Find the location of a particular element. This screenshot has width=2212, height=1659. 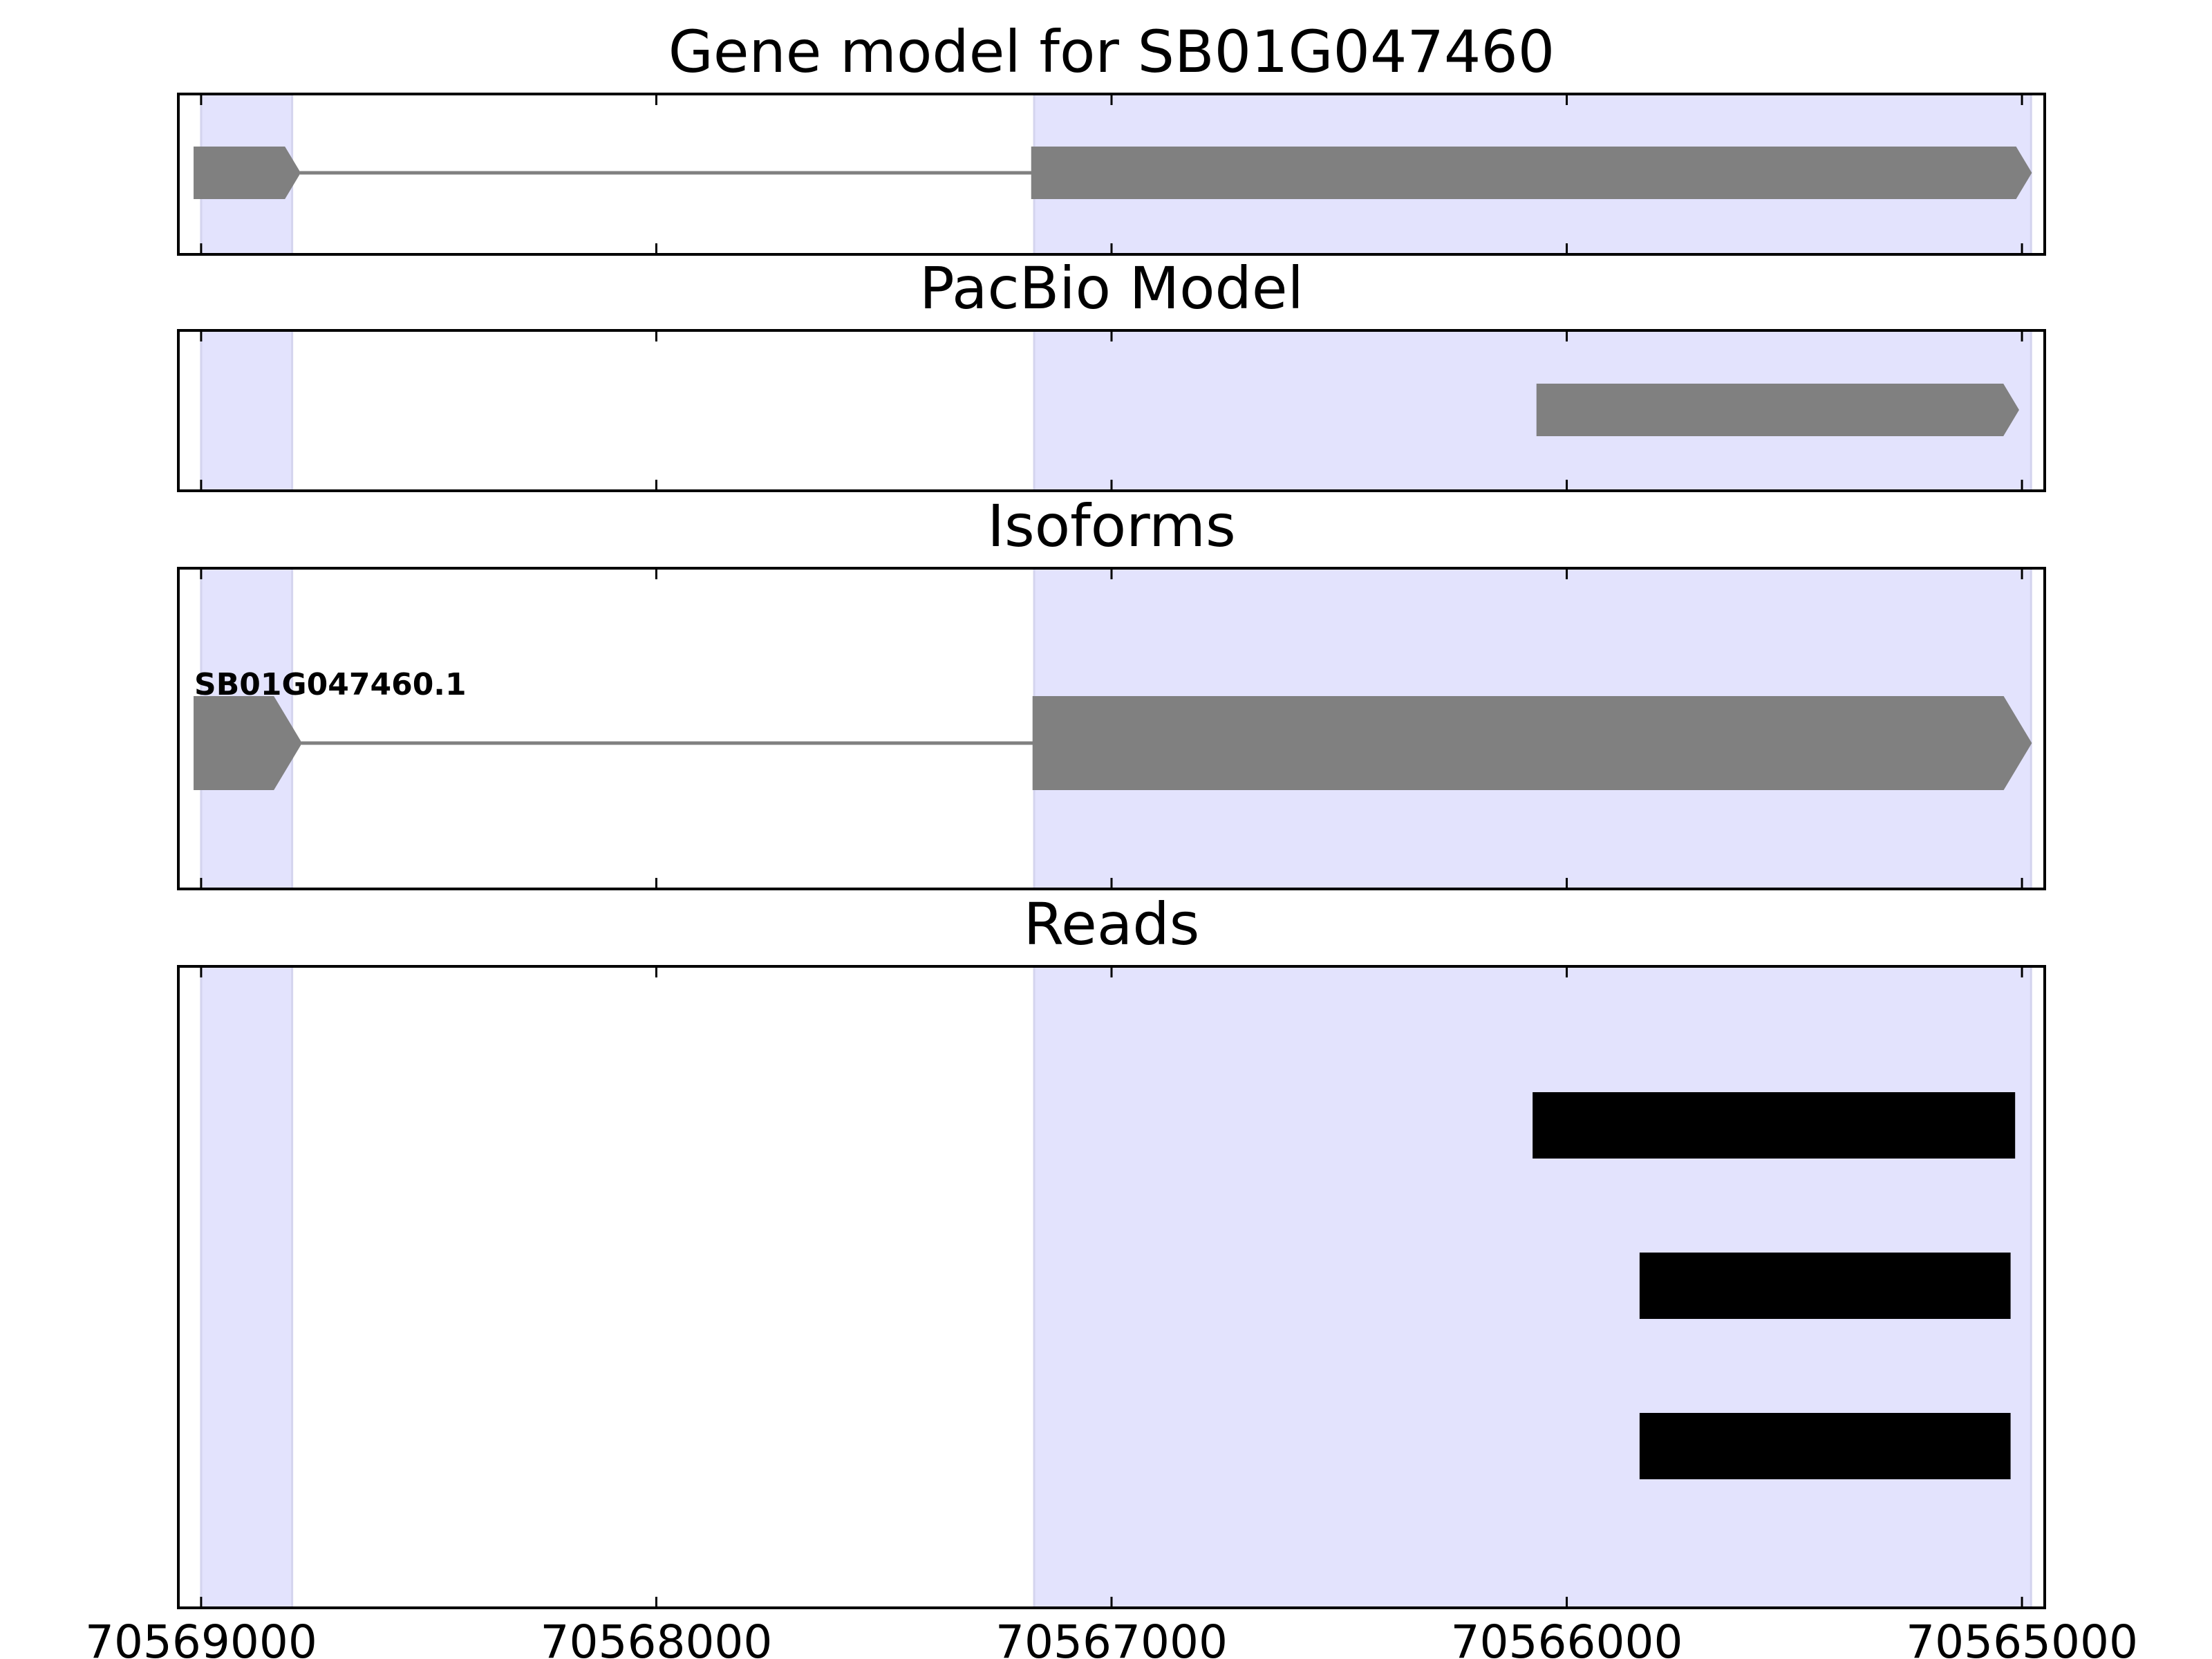

x-tick-label: 70566000 is located at coordinates (1567, 1637).